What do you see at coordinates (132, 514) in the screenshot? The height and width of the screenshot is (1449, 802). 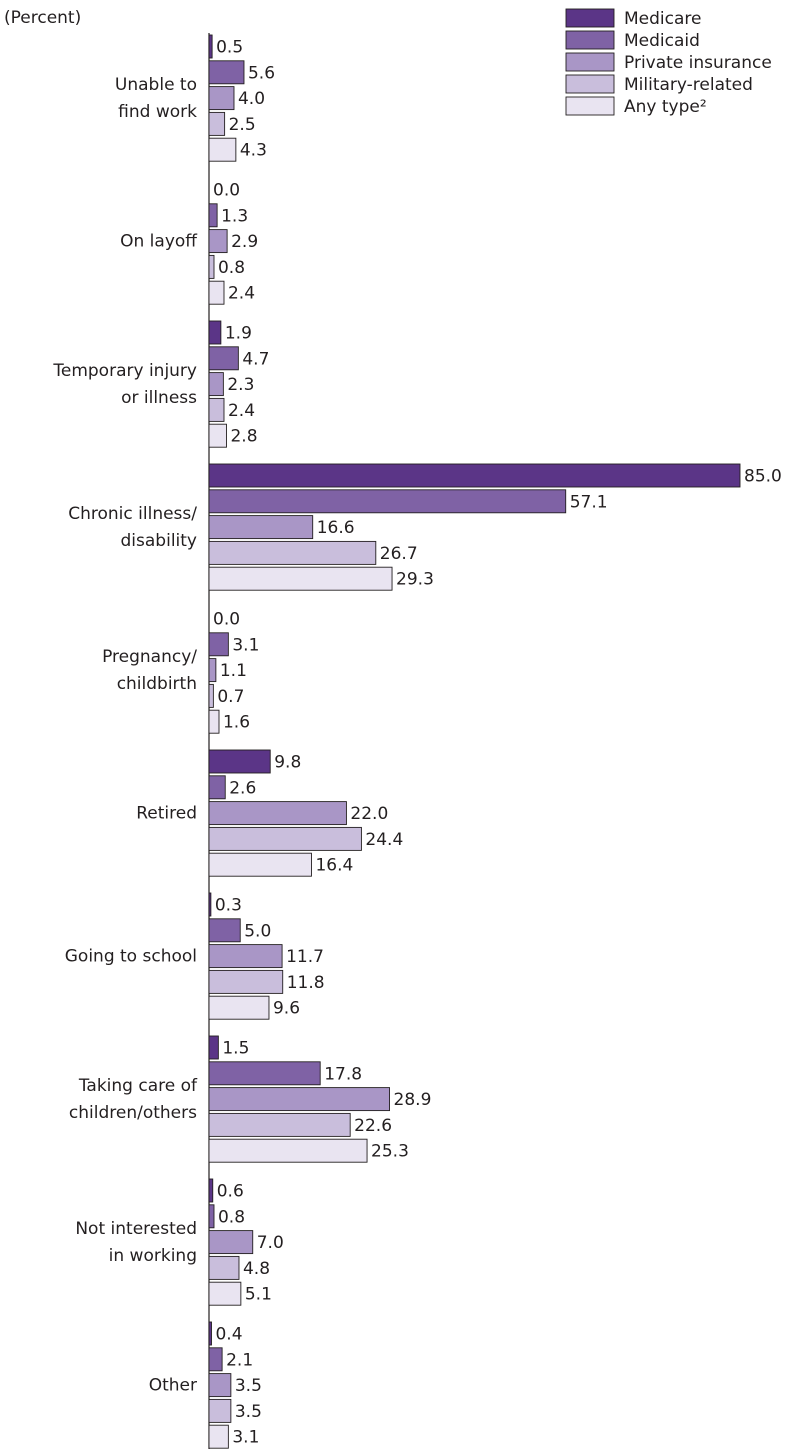 I see `category-label: Chronic illness/` at bounding box center [132, 514].